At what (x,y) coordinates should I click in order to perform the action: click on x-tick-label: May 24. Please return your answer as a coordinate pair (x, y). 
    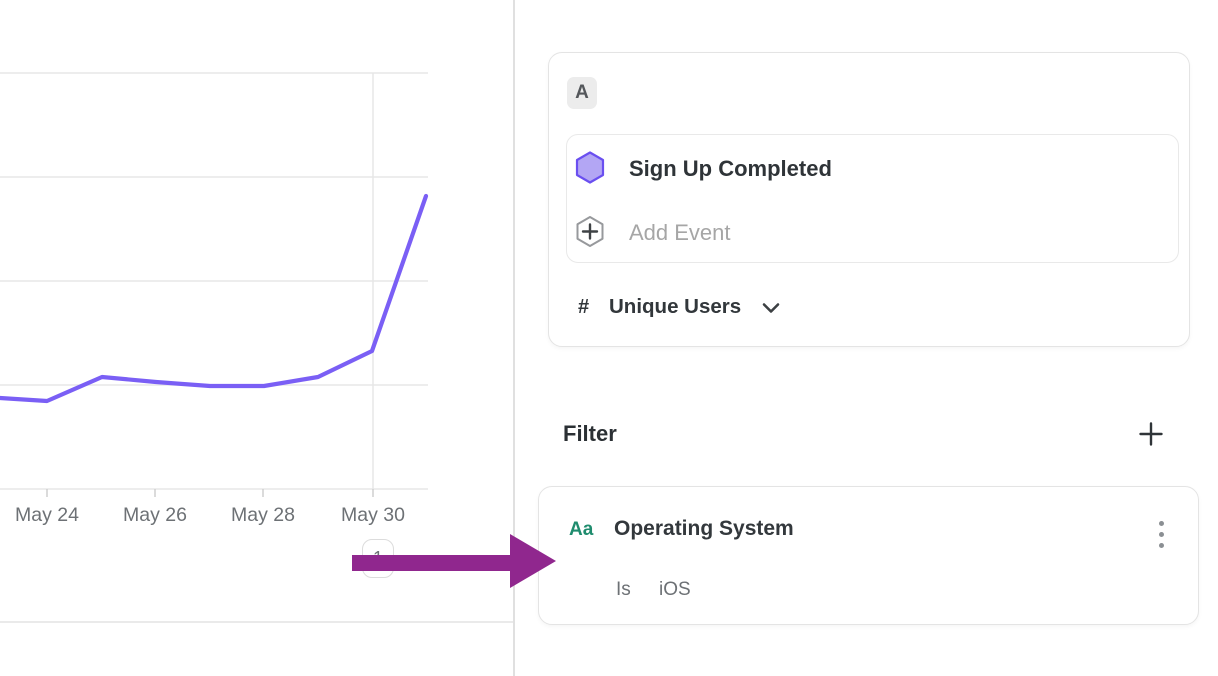
    Looking at the image, I should click on (47, 515).